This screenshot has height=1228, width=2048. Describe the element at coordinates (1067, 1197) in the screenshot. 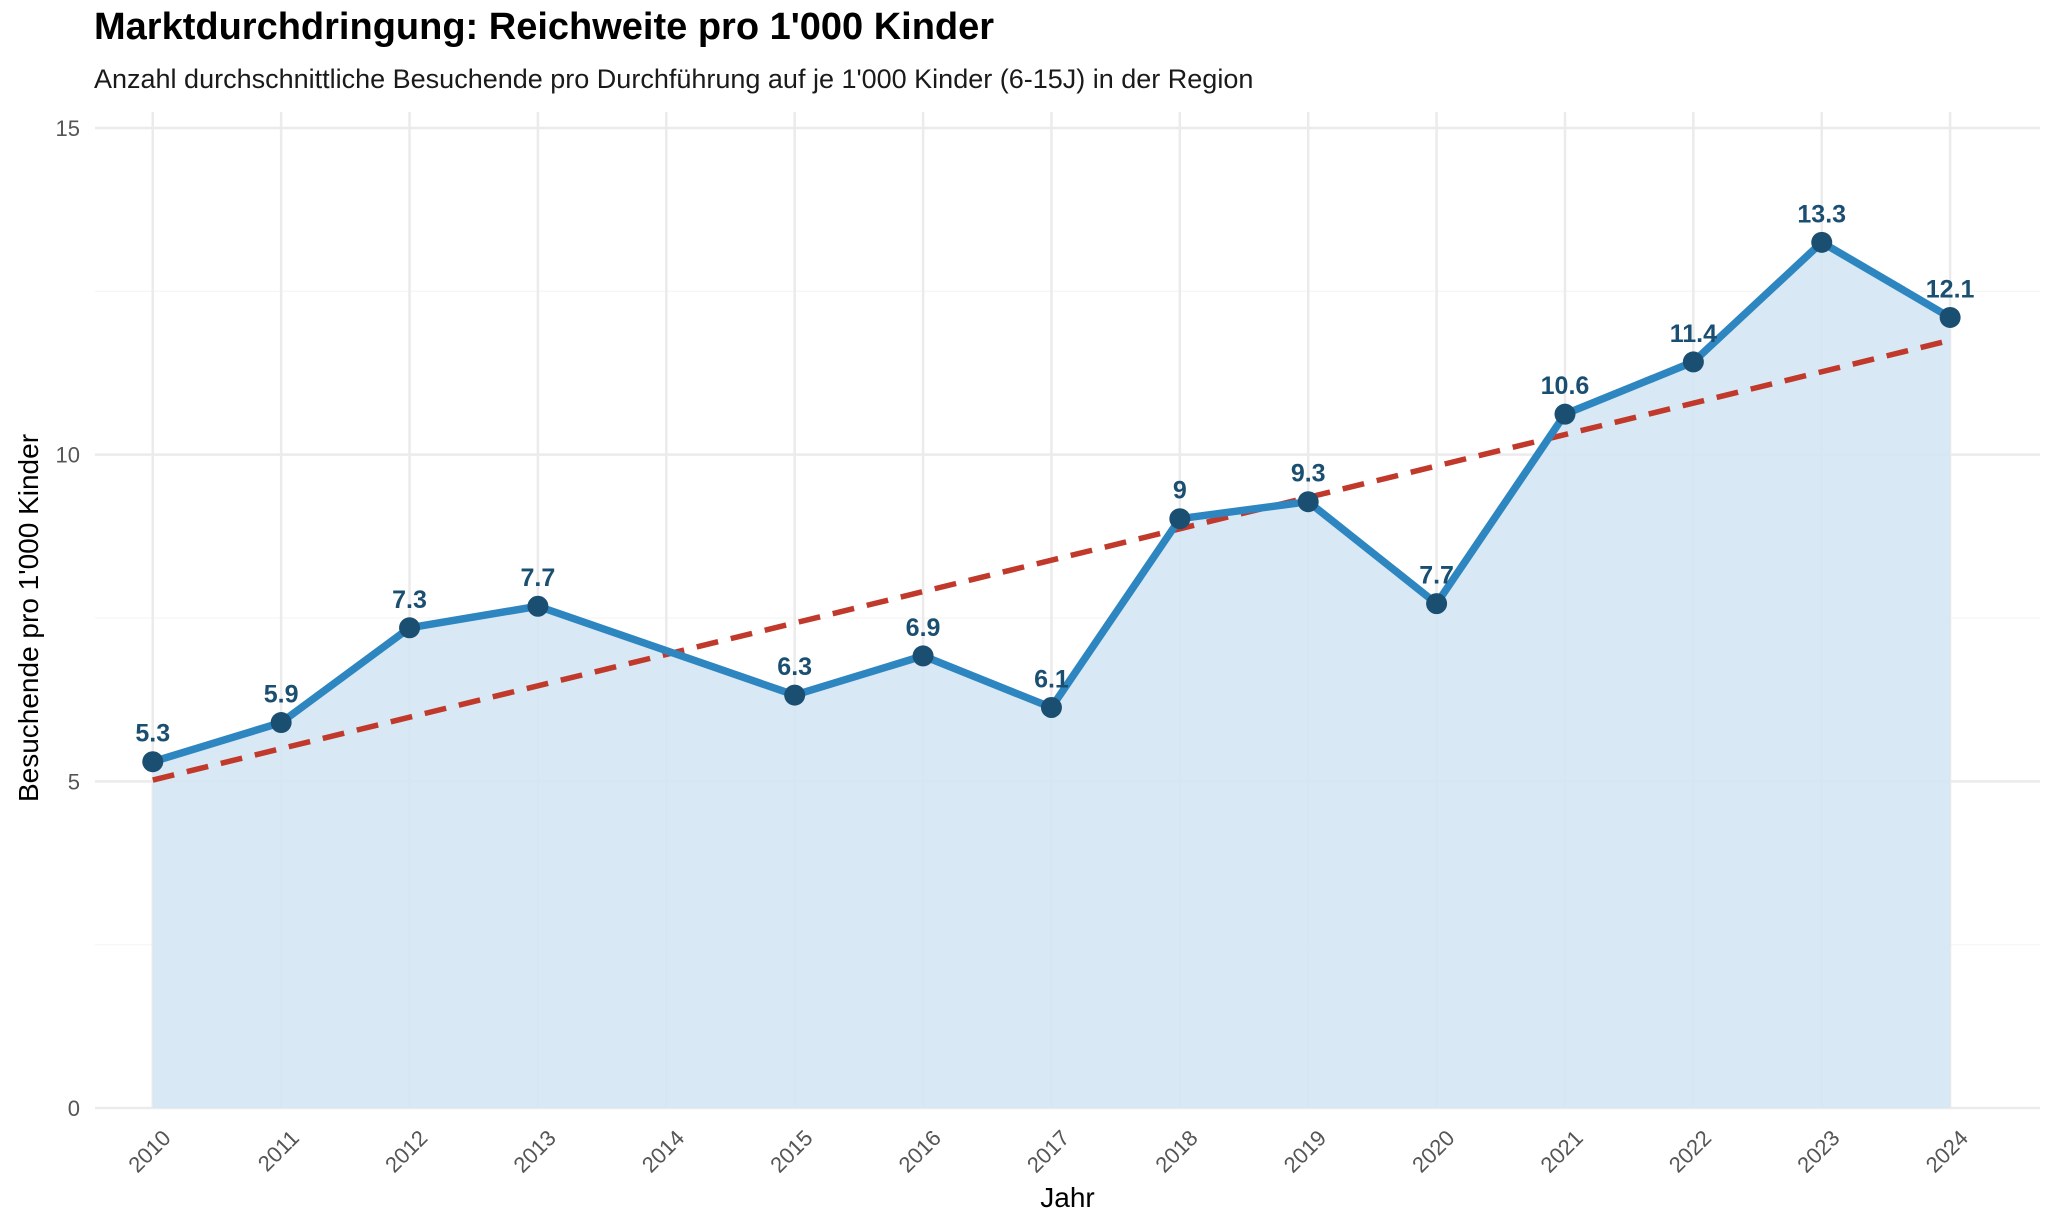

I see `x-axis-title: Jahr` at that location.